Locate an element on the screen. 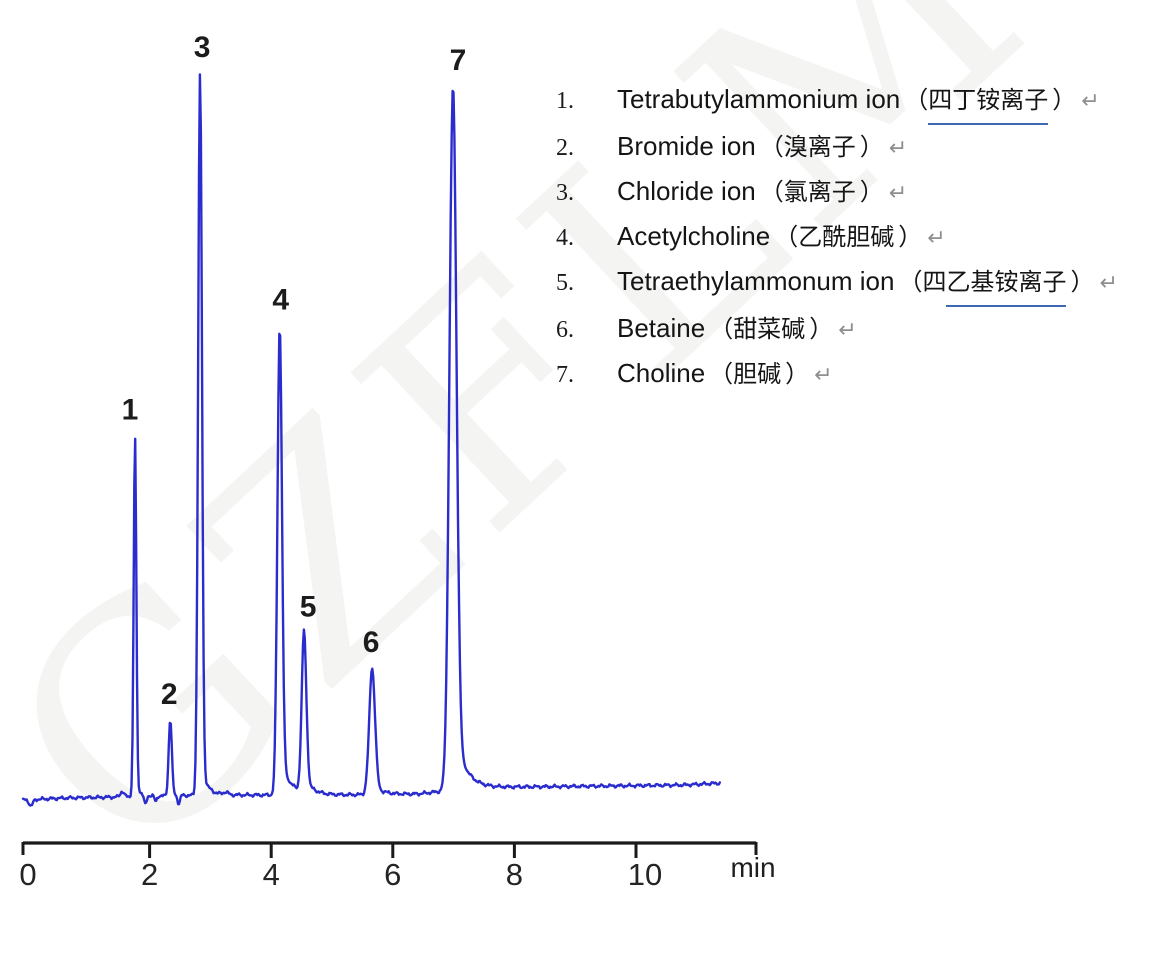 The image size is (1176, 961). legend-item: 1. Tetrabutylammonium ion （四丁铵离子） ↵ is located at coordinates (837, 101).